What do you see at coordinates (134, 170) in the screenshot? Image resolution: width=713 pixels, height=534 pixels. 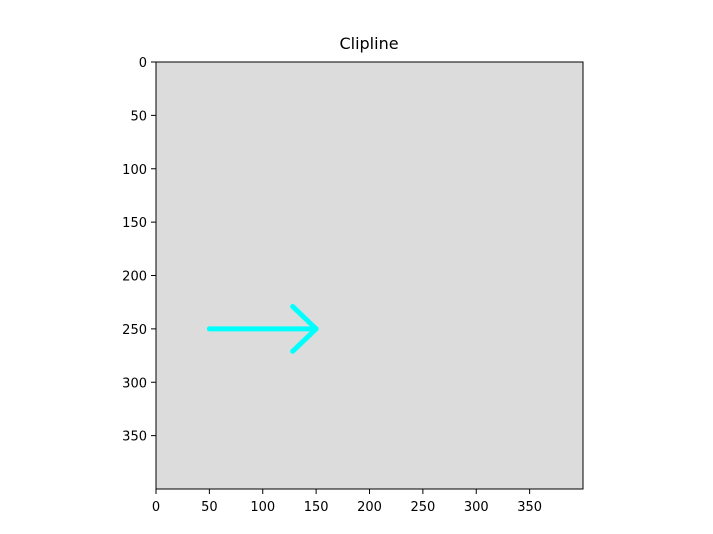 I see `y-tick-label: 100` at bounding box center [134, 170].